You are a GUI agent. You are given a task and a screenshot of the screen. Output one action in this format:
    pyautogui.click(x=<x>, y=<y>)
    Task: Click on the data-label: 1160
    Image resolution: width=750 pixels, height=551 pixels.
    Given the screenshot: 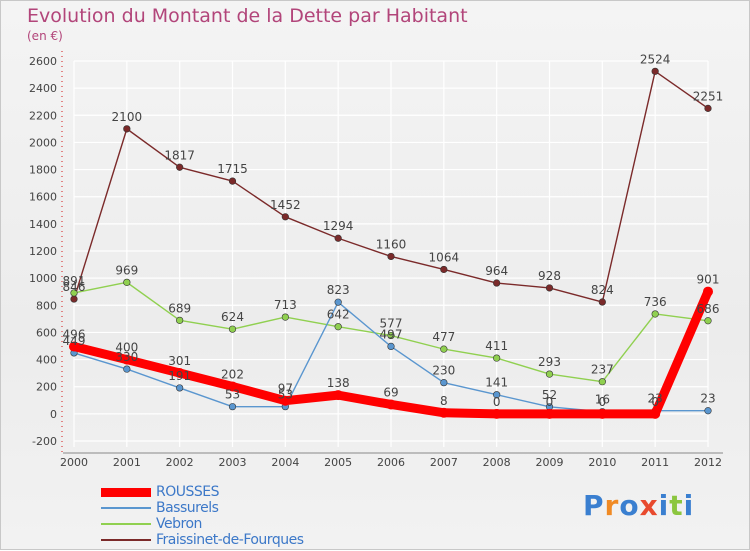 What is the action you would take?
    pyautogui.click(x=391, y=244)
    